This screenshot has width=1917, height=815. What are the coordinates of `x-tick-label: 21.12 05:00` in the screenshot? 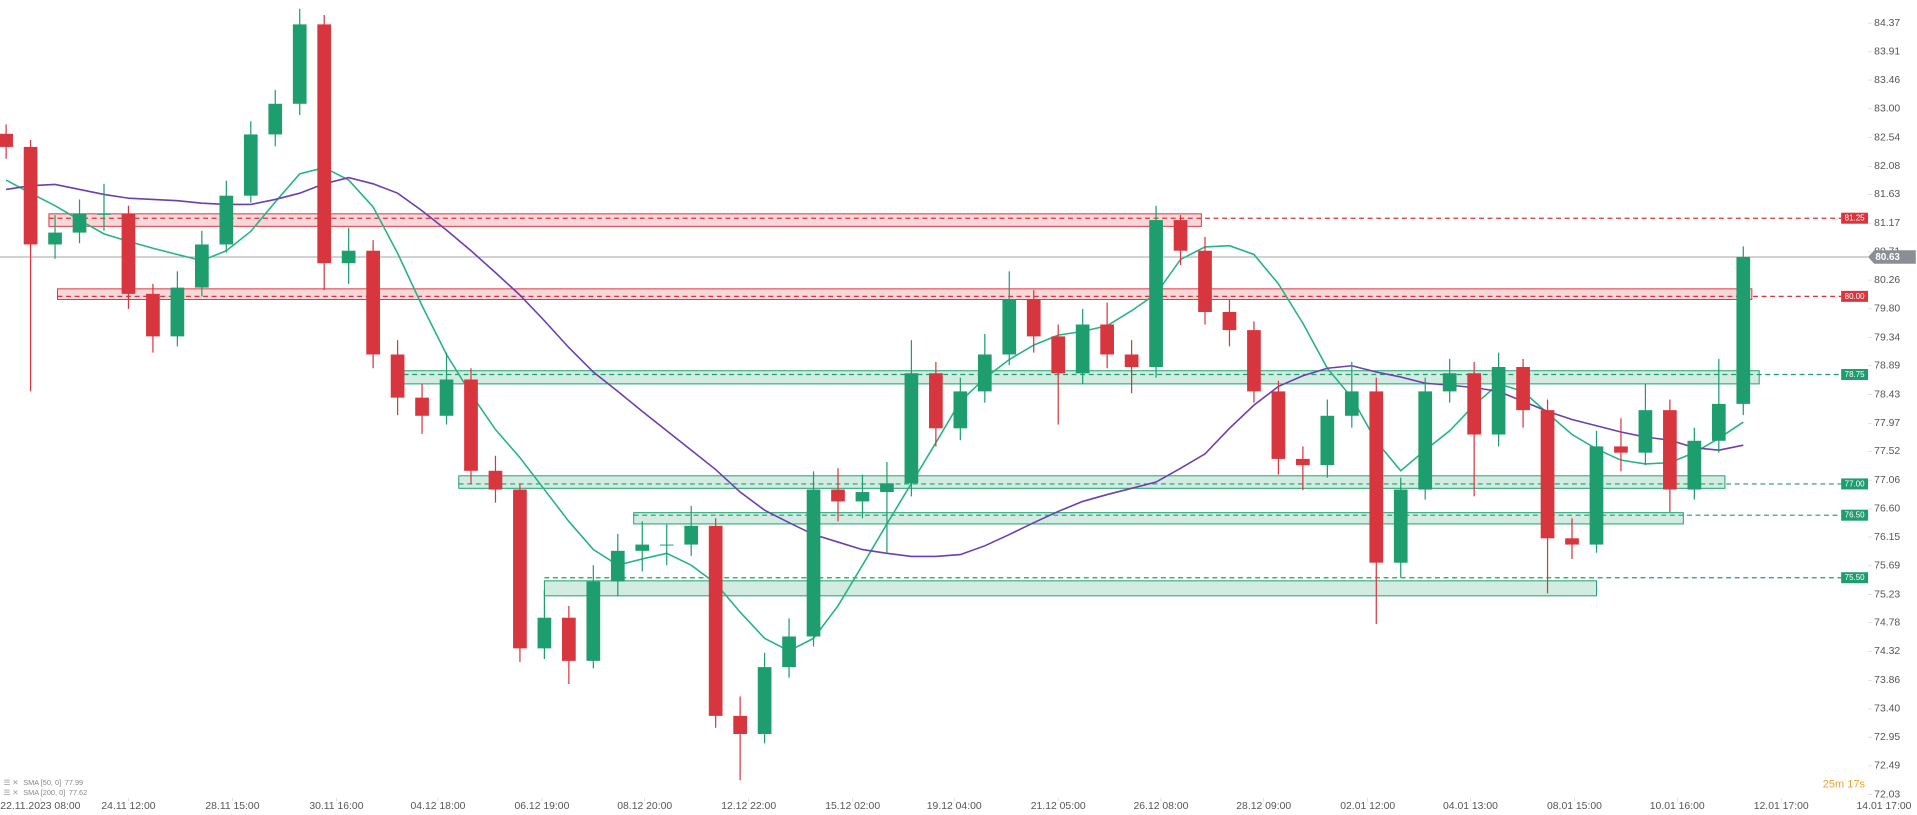 It's located at (1058, 806).